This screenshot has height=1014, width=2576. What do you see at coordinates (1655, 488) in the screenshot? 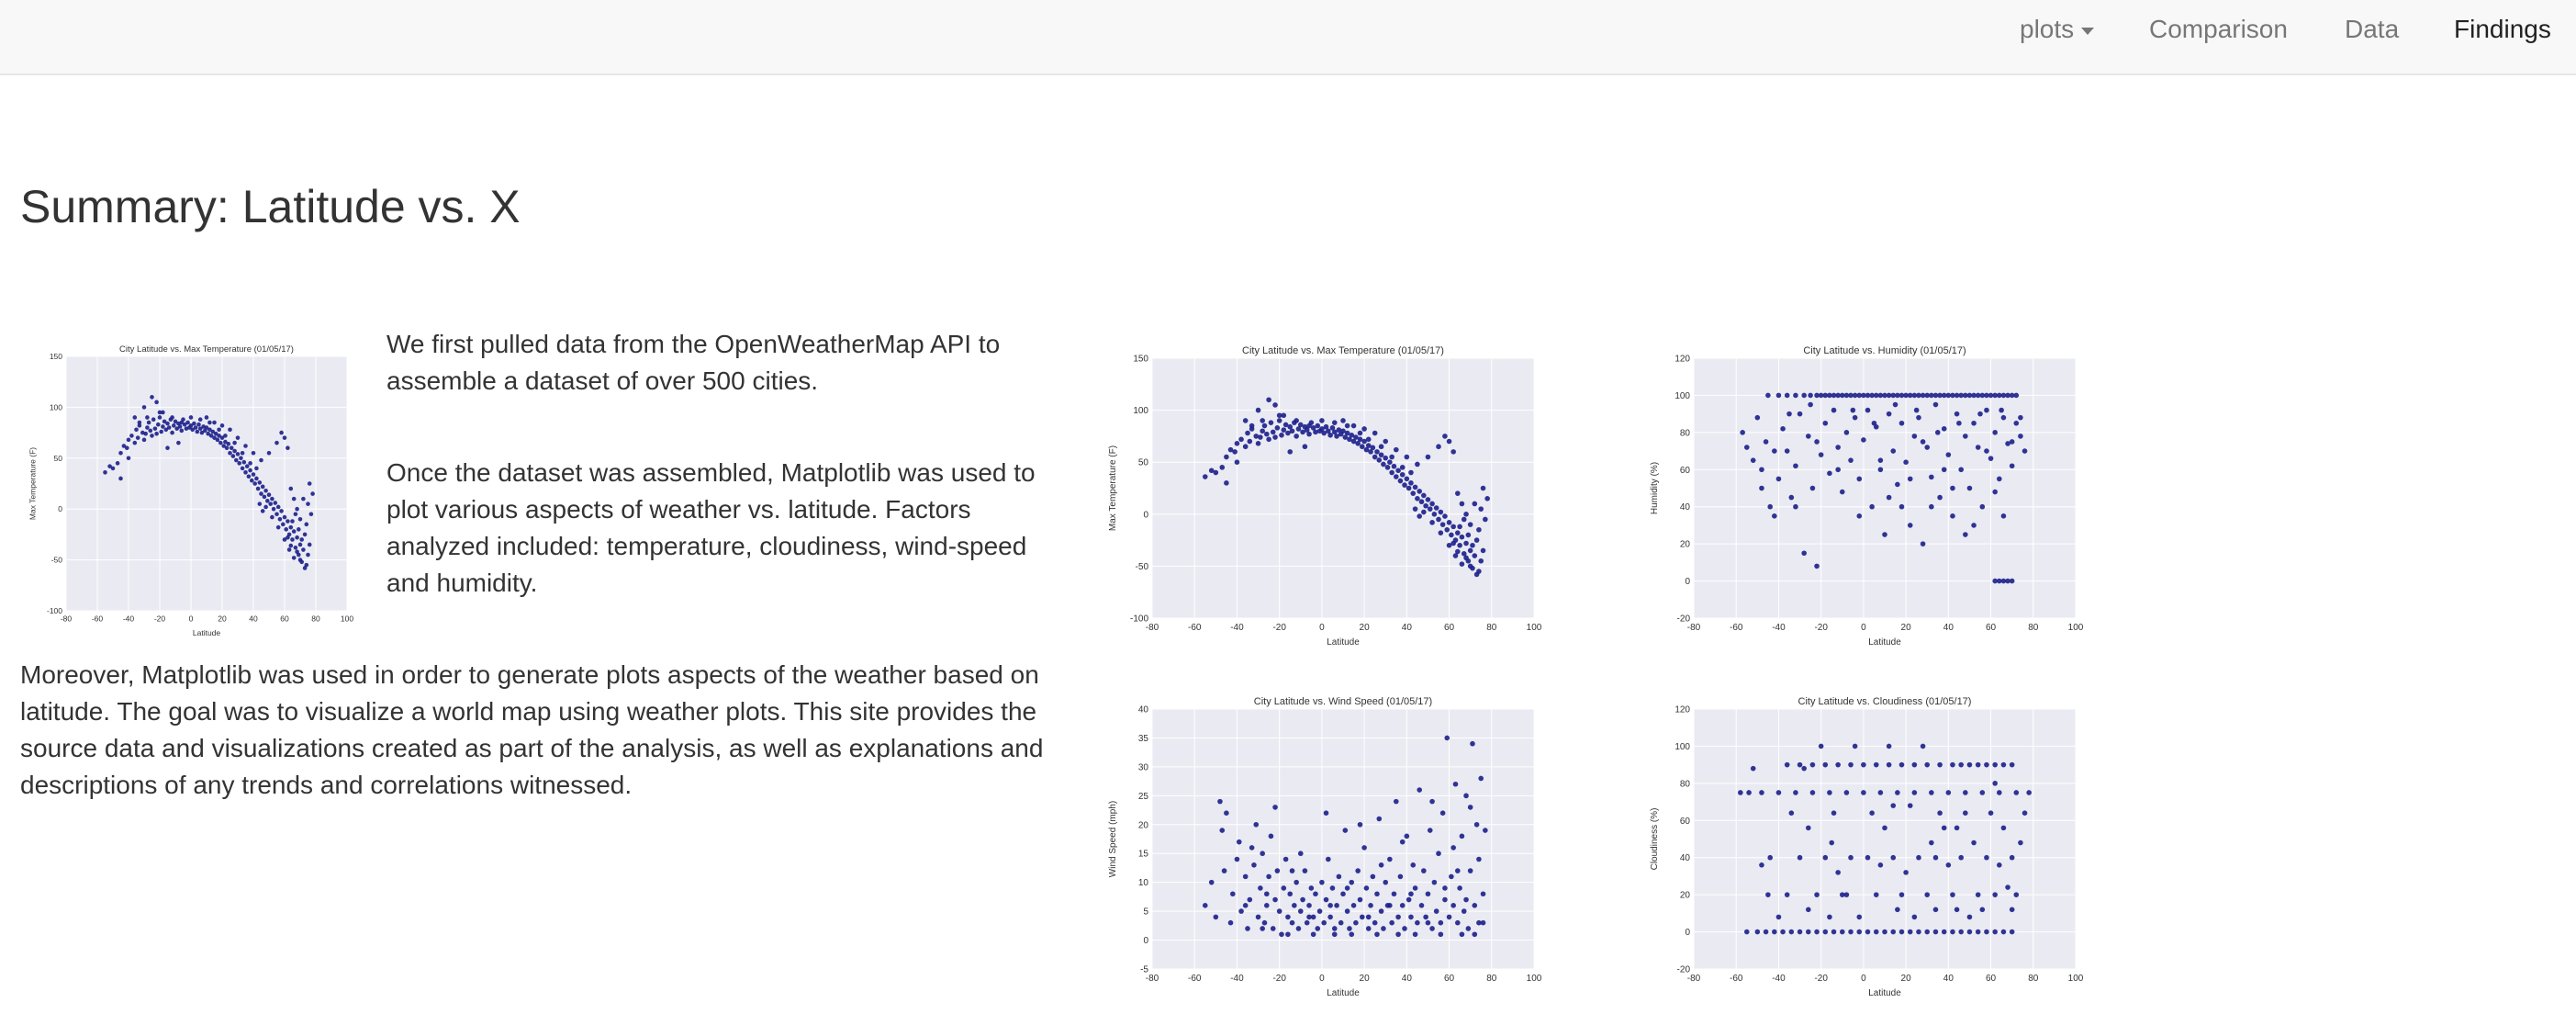
I see `y-axis-label: Humidity (%)` at bounding box center [1655, 488].